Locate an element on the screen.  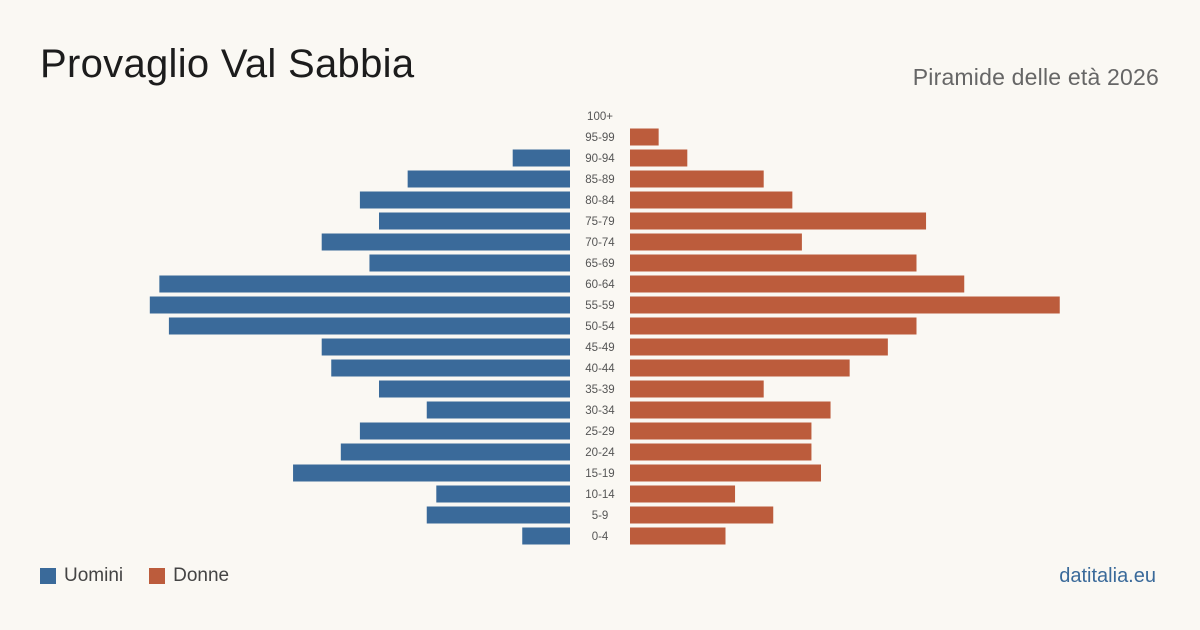
brand-link: datitalia.eu is located at coordinates (1107, 576).